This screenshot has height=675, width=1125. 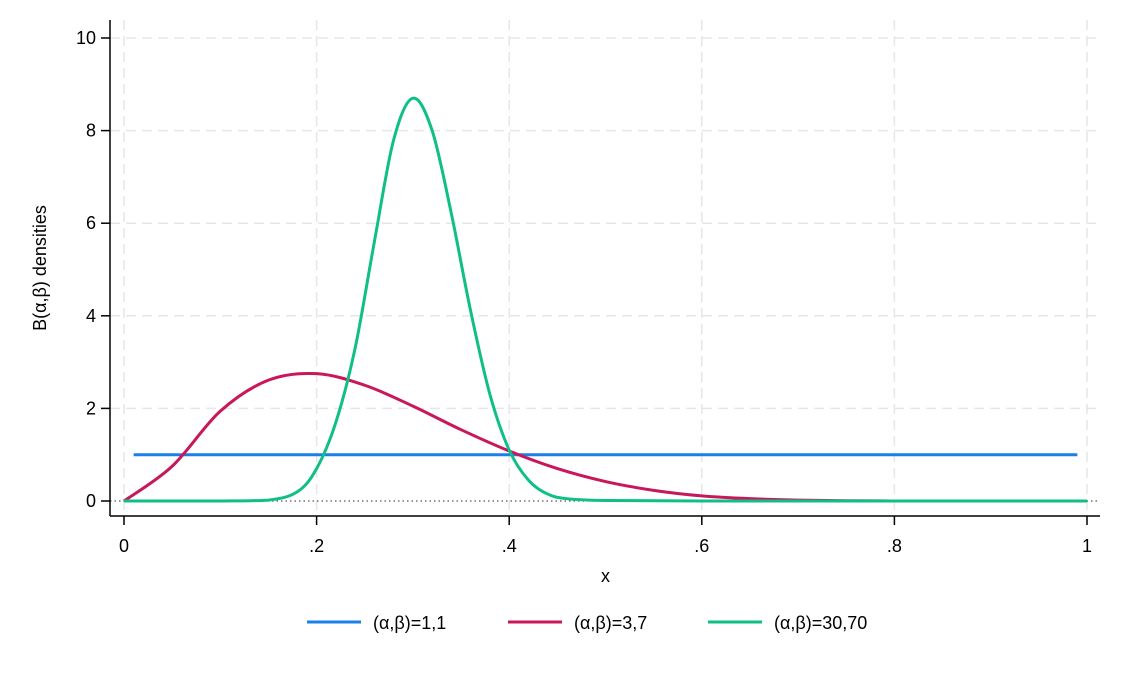 What do you see at coordinates (610, 623) in the screenshot?
I see `legend-label-2: (α,β)=3,7` at bounding box center [610, 623].